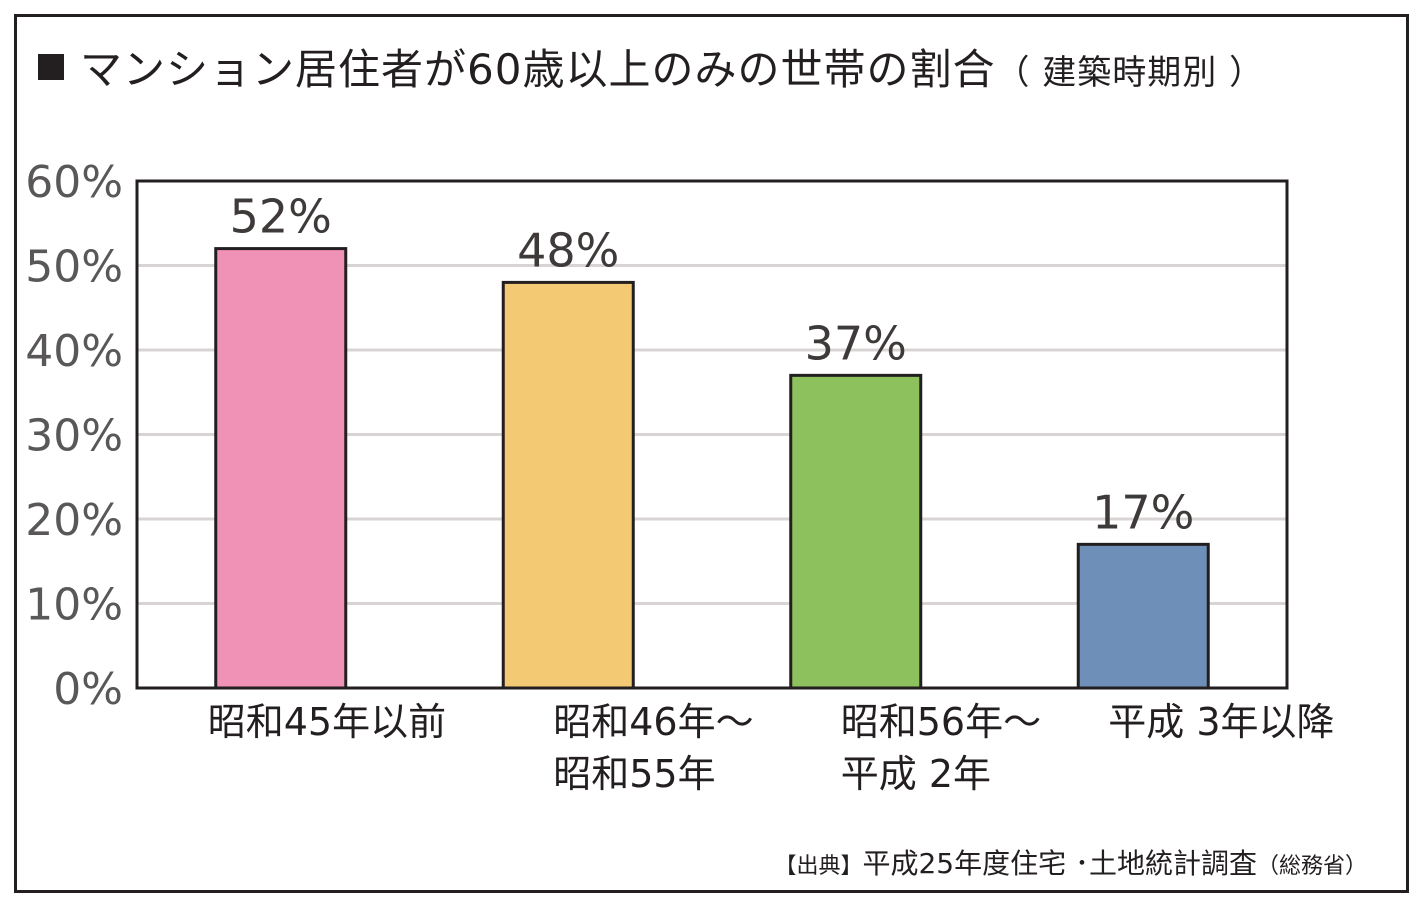 Image resolution: width=1427 pixels, height=919 pixels. Describe the element at coordinates (51, 67) in the screenshot. I see `square-bullet-icon` at that location.